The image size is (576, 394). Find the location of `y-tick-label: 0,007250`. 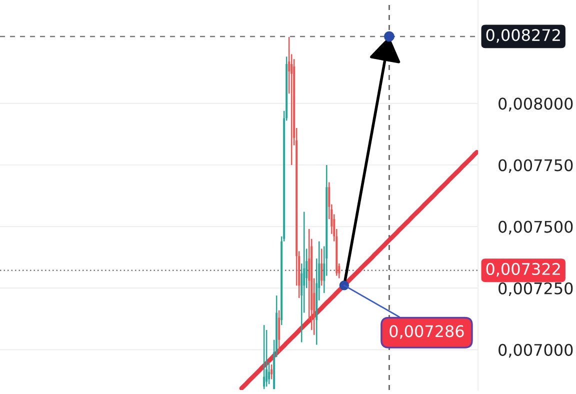

y-tick-label: 0,007250 is located at coordinates (535, 289).